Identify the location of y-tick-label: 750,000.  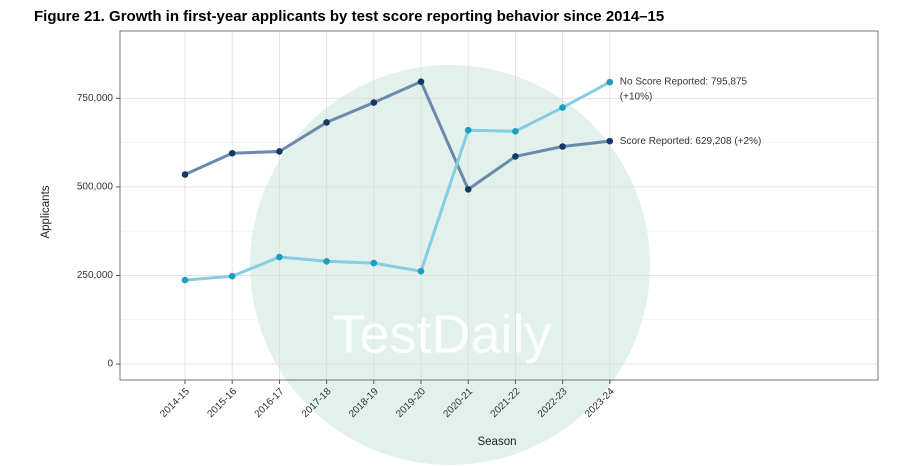
(95, 98).